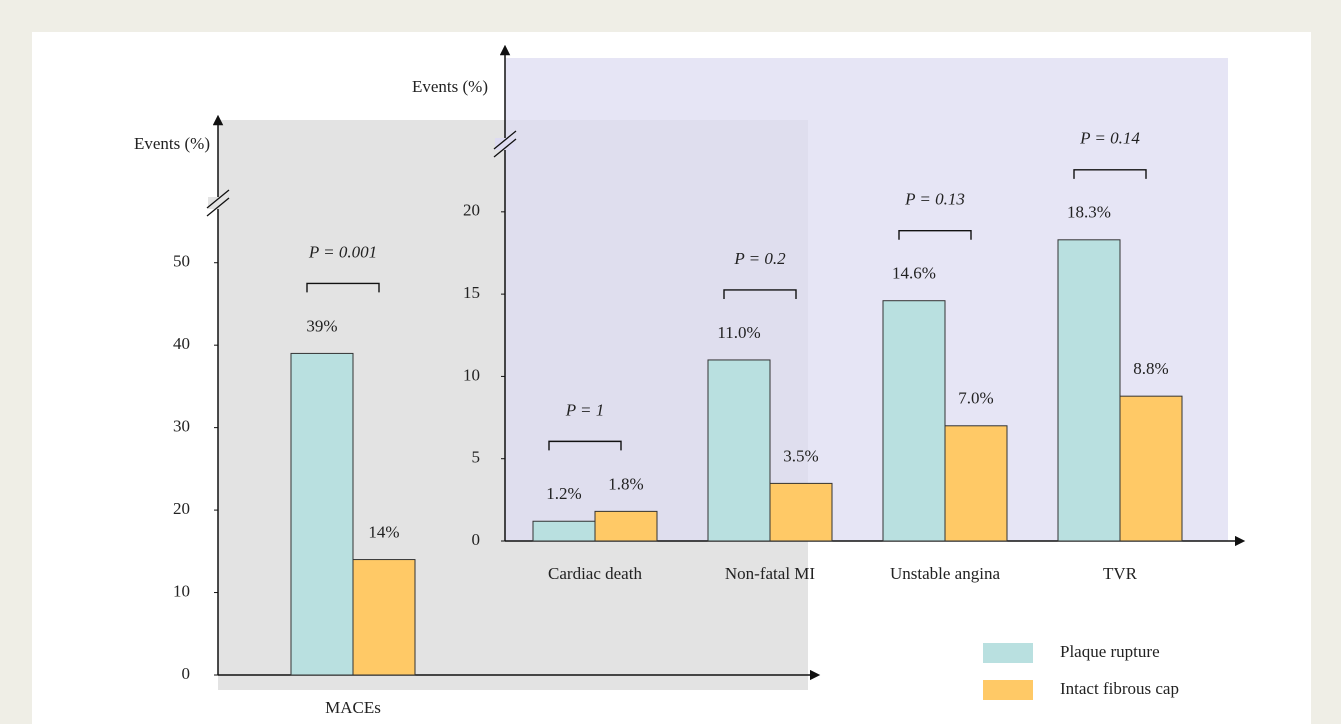  I want to click on data-label: 7.0%, so click(975, 398).